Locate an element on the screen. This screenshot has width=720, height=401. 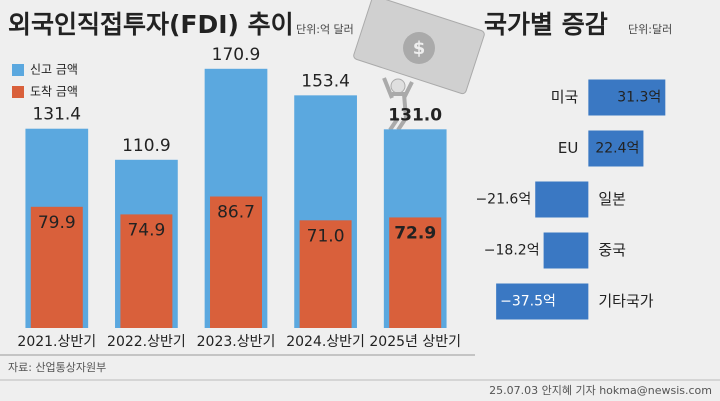
x-tick-label: 2022.상반기 is located at coordinates (146, 342).